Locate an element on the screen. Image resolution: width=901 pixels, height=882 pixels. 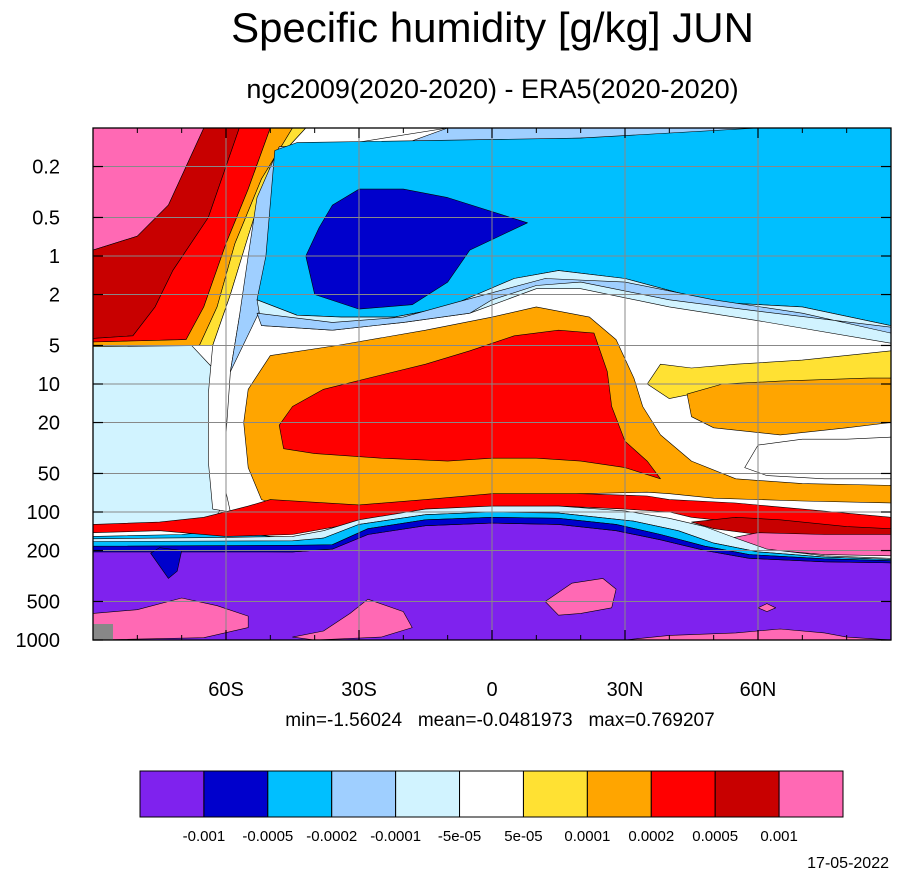
y-tick-label: 1 is located at coordinates (54, 257).